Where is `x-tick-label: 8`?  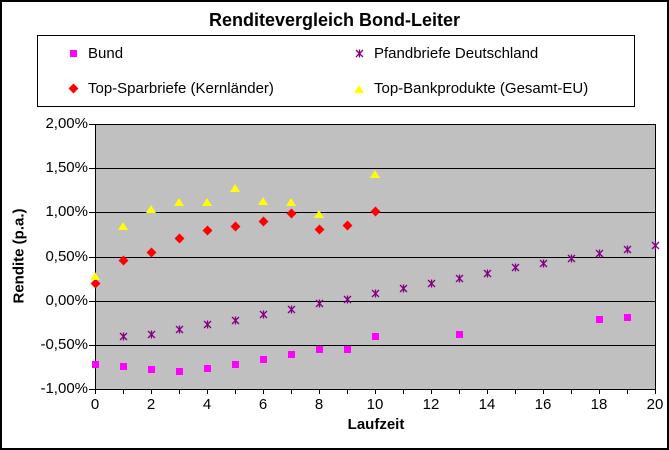
x-tick-label: 8 is located at coordinates (319, 404).